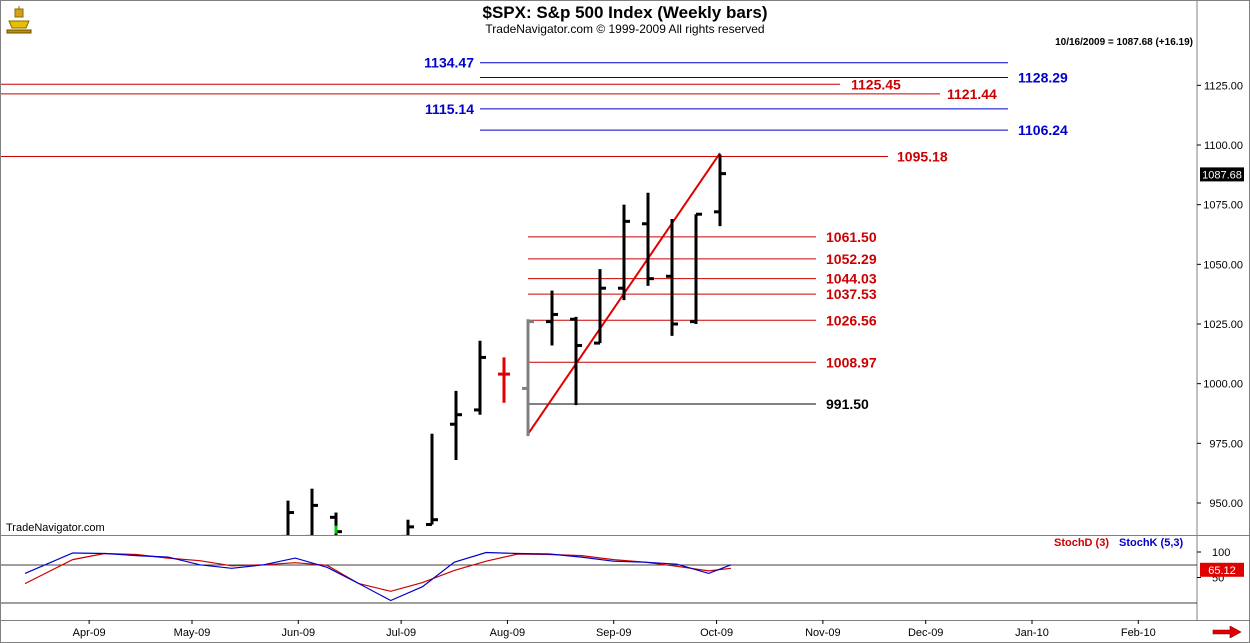  I want to click on y-tick-label: 1050.00, so click(1223, 265).